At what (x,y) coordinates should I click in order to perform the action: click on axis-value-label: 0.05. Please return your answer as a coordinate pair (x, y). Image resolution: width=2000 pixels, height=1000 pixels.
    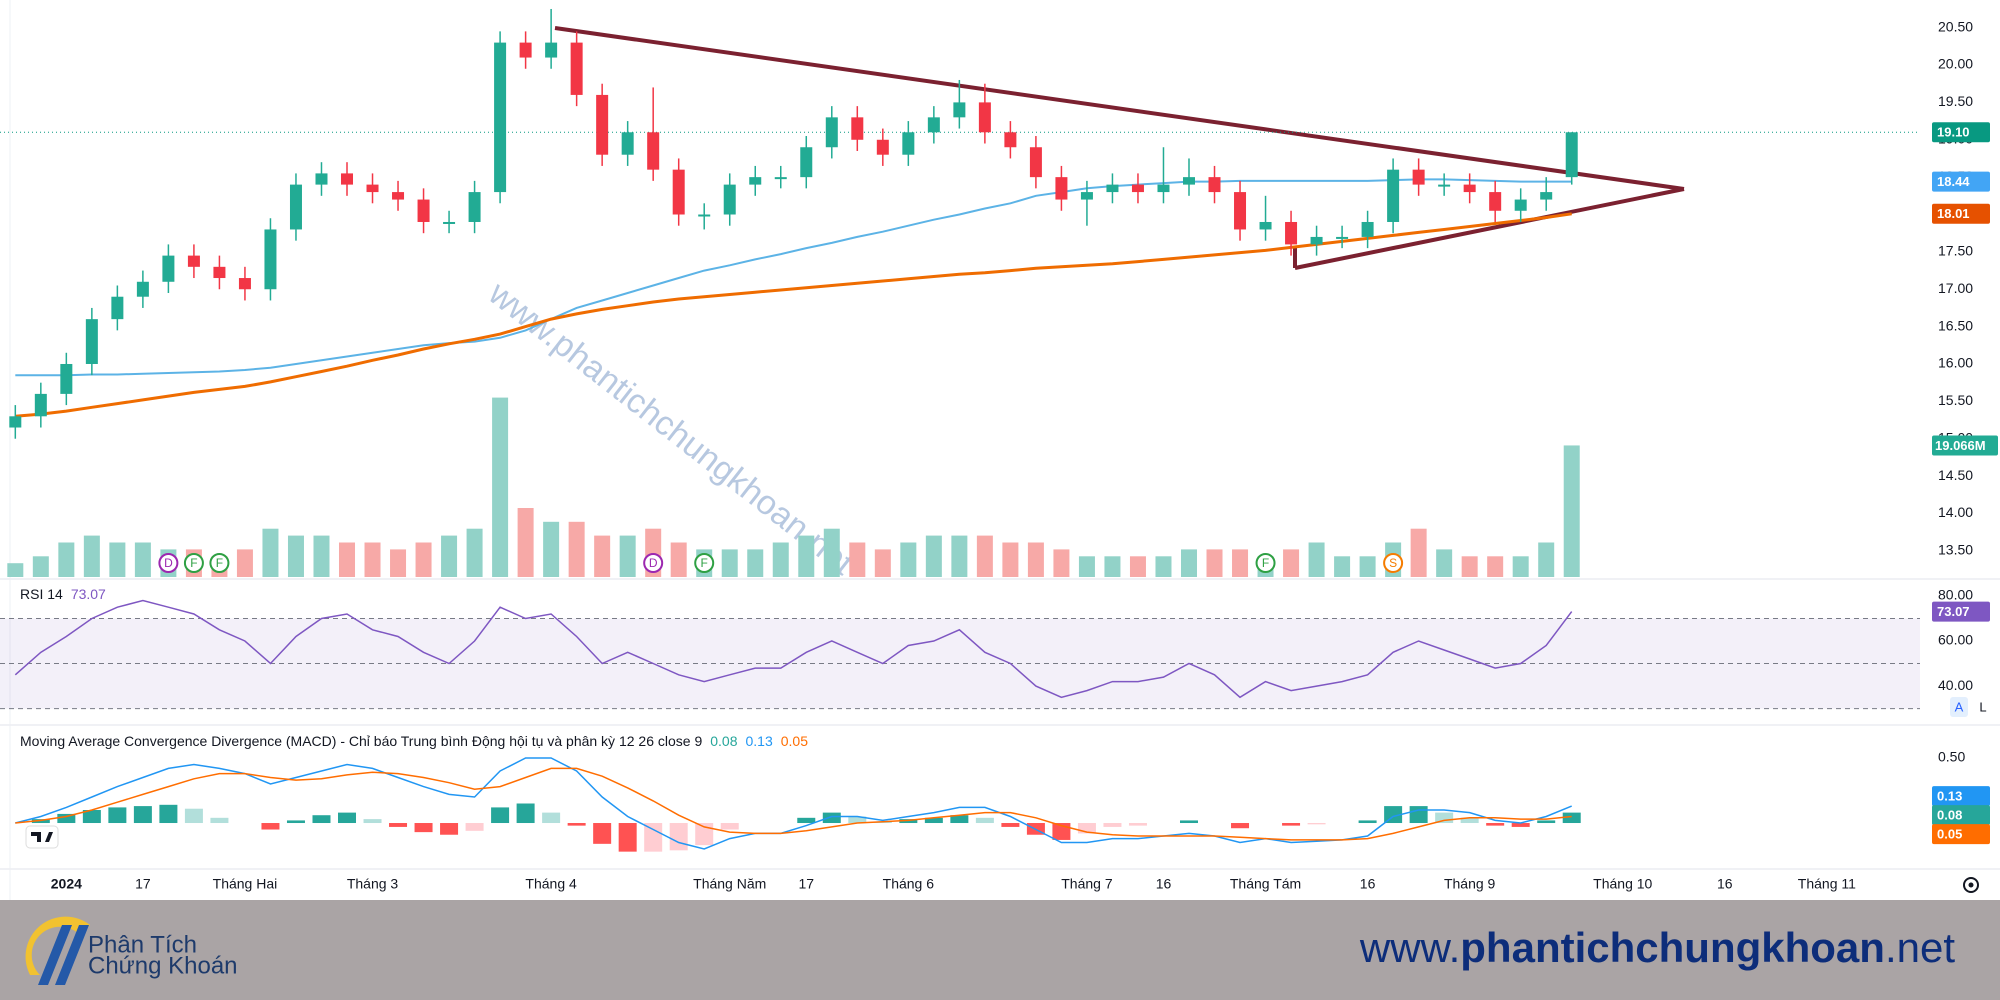
    Looking at the image, I should click on (1949, 834).